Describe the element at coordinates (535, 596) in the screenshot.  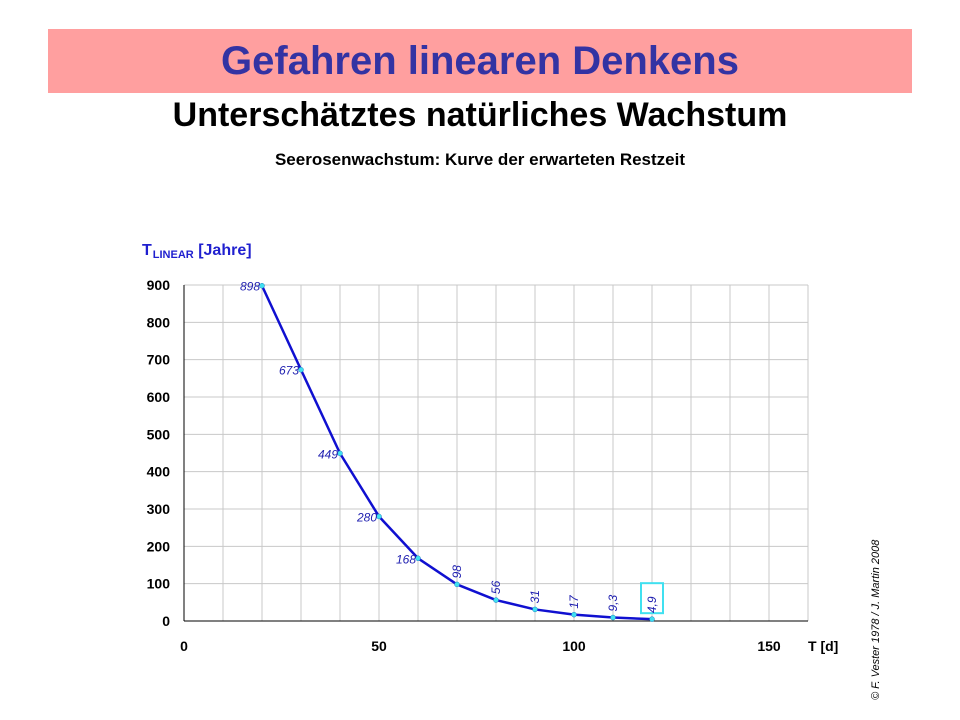
I see `data-point-label: 31` at that location.